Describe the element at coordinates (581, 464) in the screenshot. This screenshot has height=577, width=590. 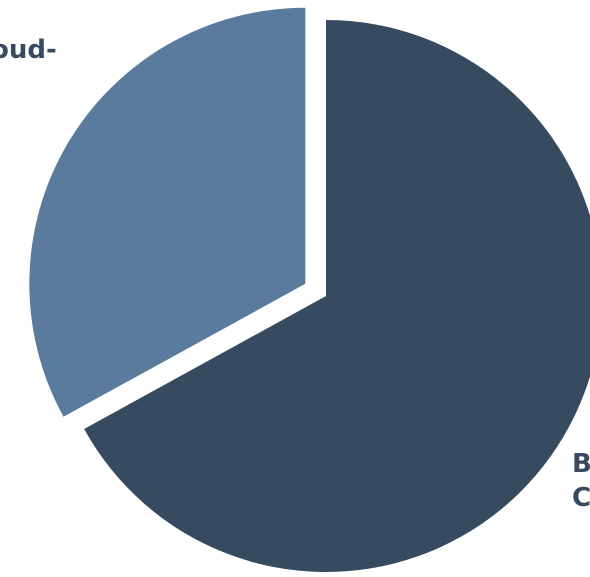
I see `slice-label-b-line-1: B` at that location.